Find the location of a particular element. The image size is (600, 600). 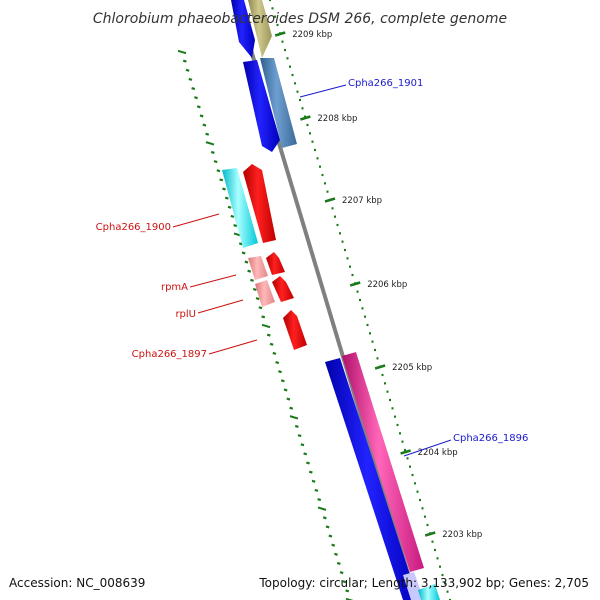

gene-label: Cpha266_1901 is located at coordinates (385, 83).